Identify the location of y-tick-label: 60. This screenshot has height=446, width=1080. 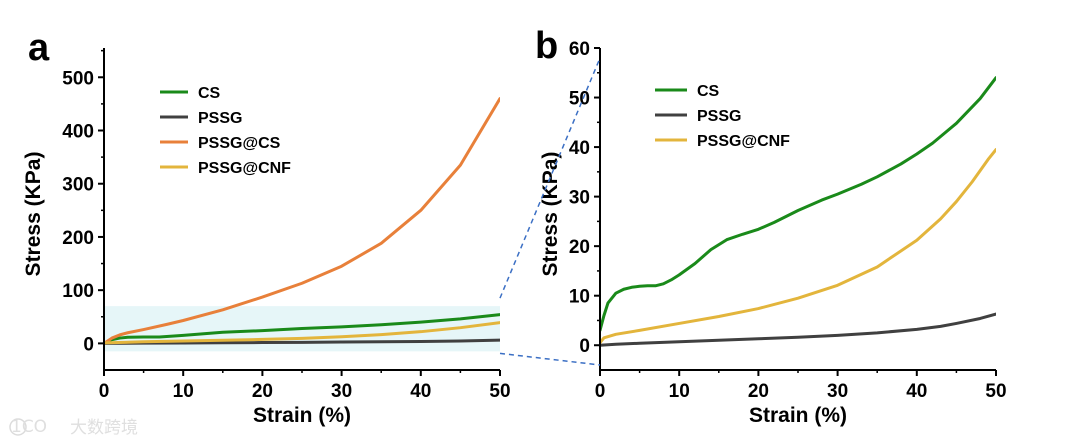
(579, 49).